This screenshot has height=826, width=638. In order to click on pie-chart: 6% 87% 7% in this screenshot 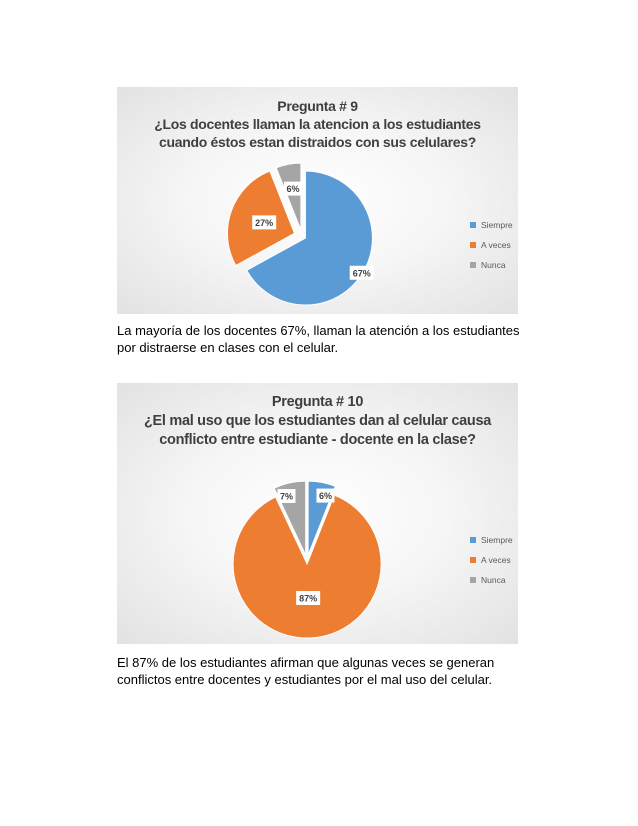, I will do `click(307, 559)`.